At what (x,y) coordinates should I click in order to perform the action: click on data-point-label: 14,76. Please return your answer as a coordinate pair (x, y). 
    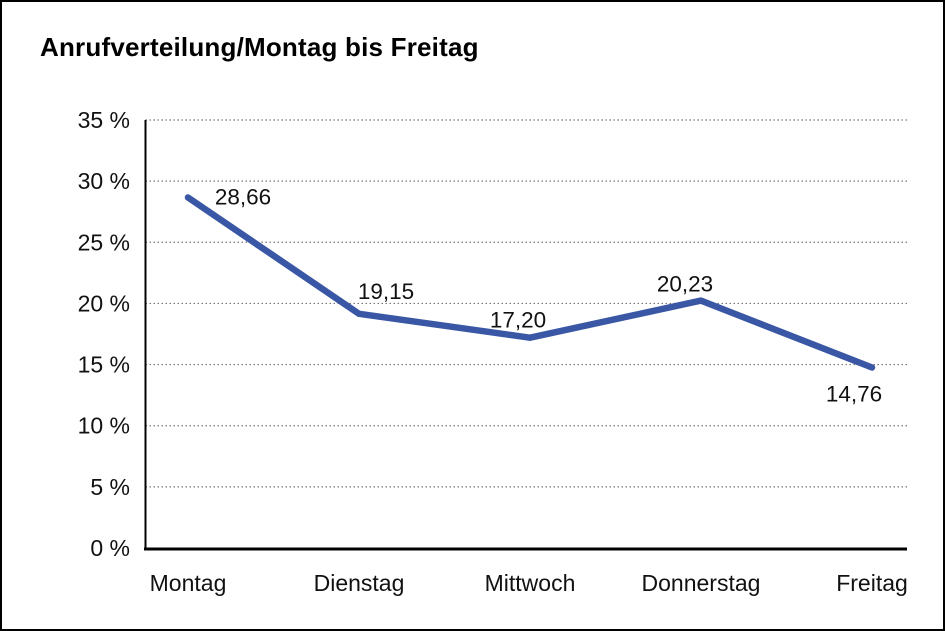
    Looking at the image, I should click on (854, 394).